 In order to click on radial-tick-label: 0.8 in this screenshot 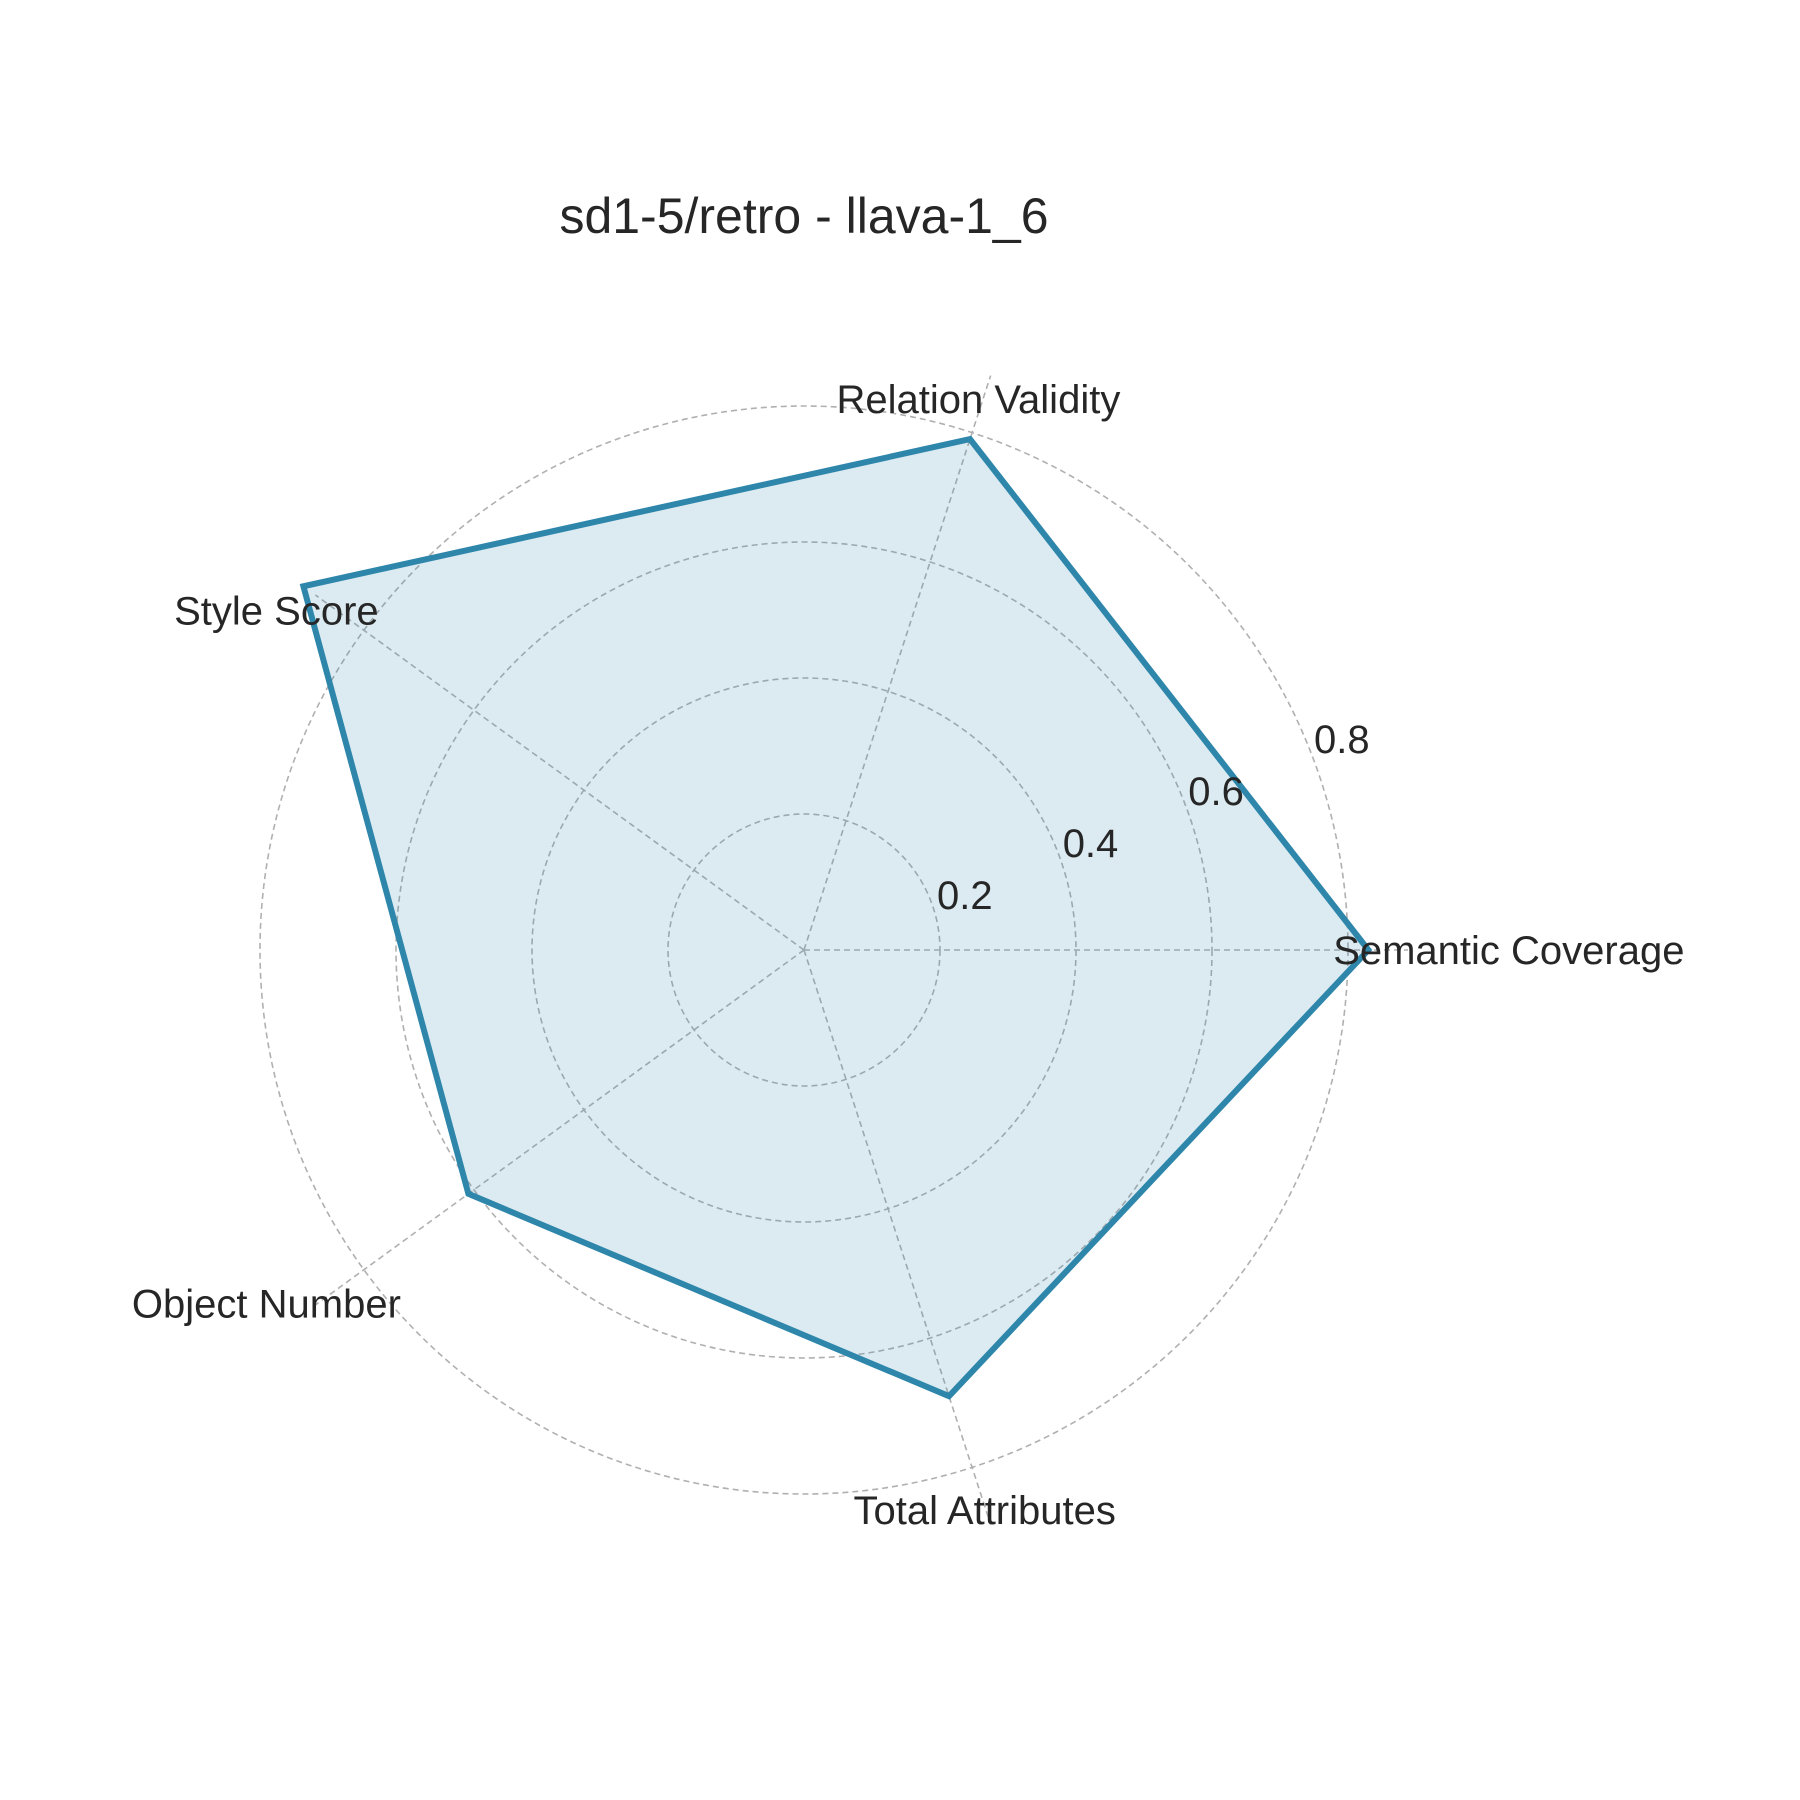, I will do `click(1342, 740)`.